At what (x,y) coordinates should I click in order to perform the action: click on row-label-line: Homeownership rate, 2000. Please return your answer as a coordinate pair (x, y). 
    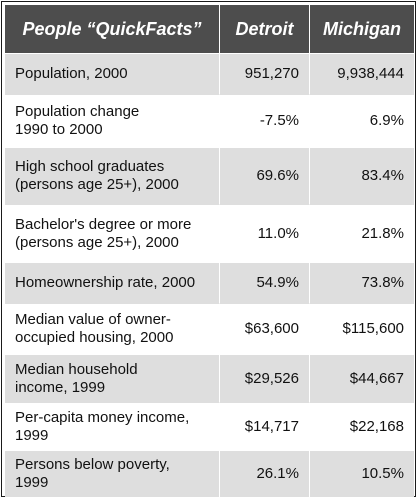
    Looking at the image, I should click on (105, 282).